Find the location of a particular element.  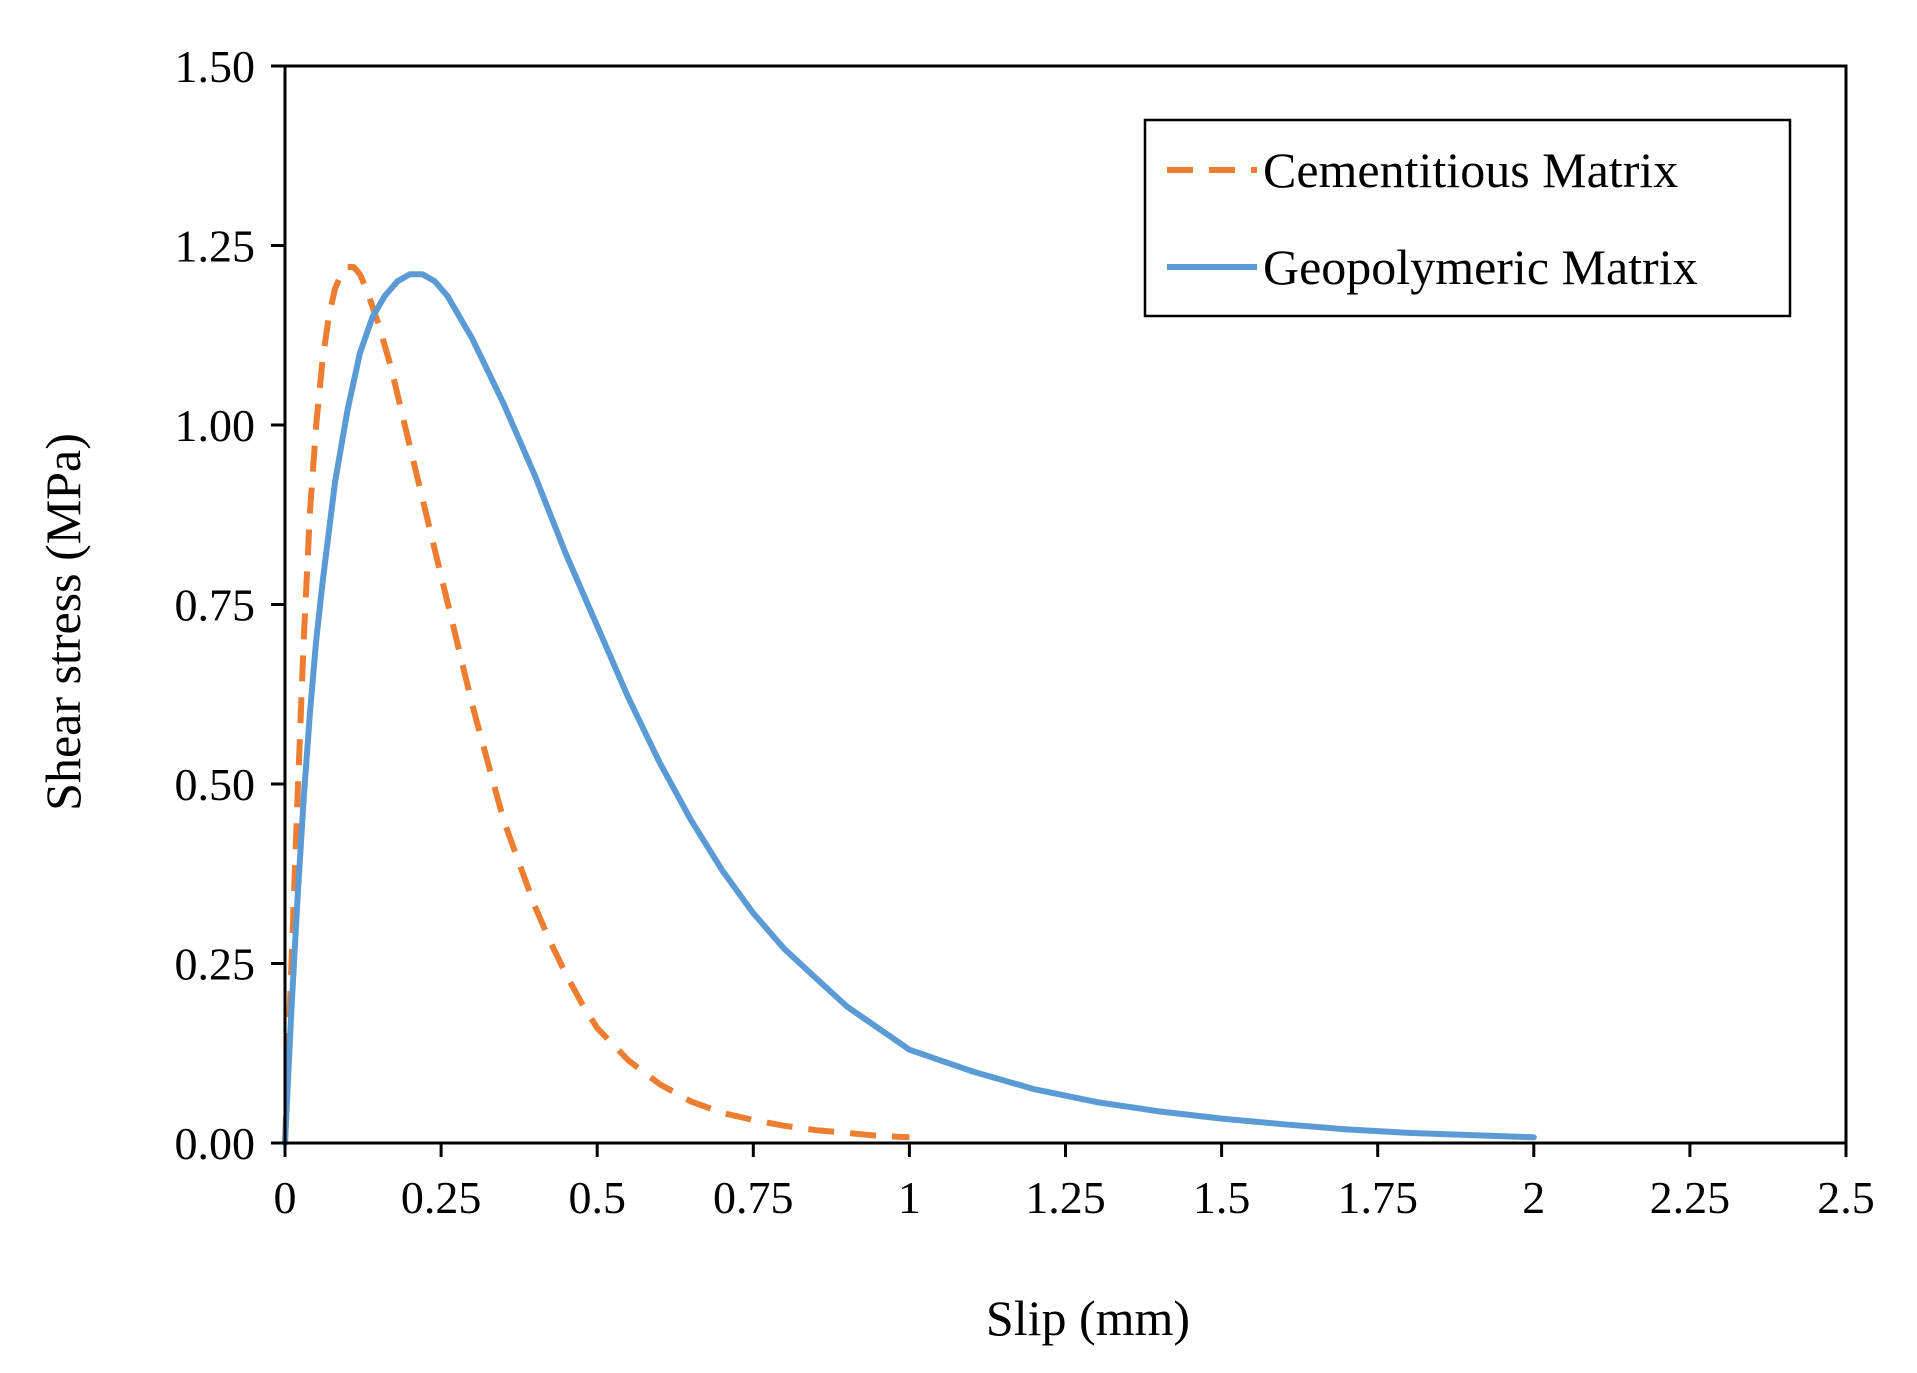

legend-label-geopolymeric-matrix: Geopolymeric Matrix is located at coordinates (1480, 267).